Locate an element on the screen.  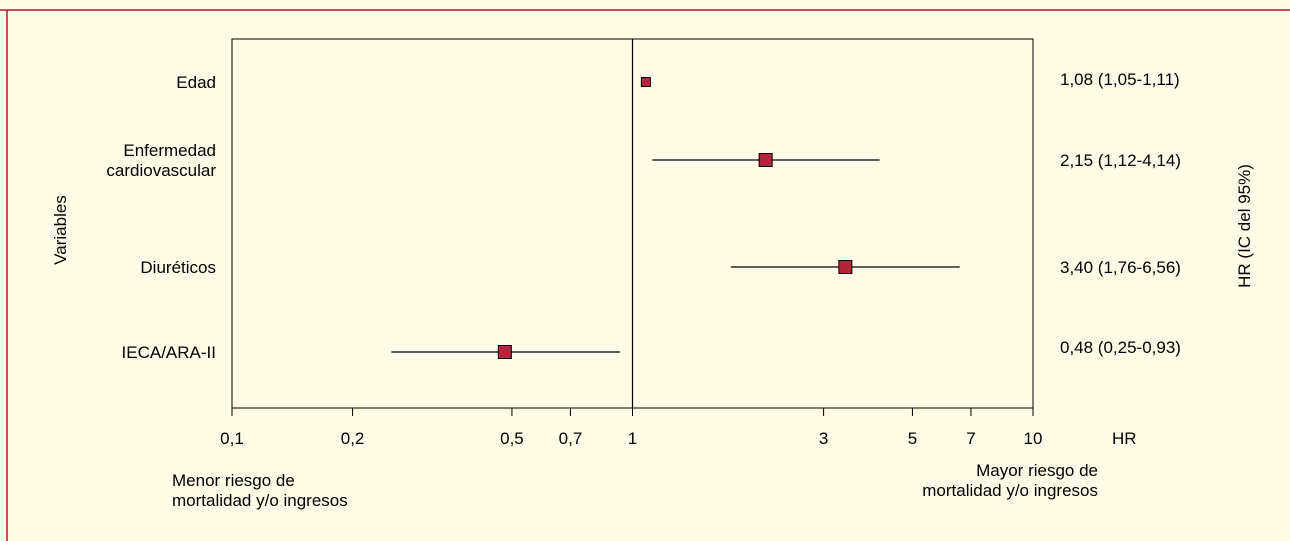
hr-value-text: 0,48 (0,25-0,93) is located at coordinates (1120, 347).